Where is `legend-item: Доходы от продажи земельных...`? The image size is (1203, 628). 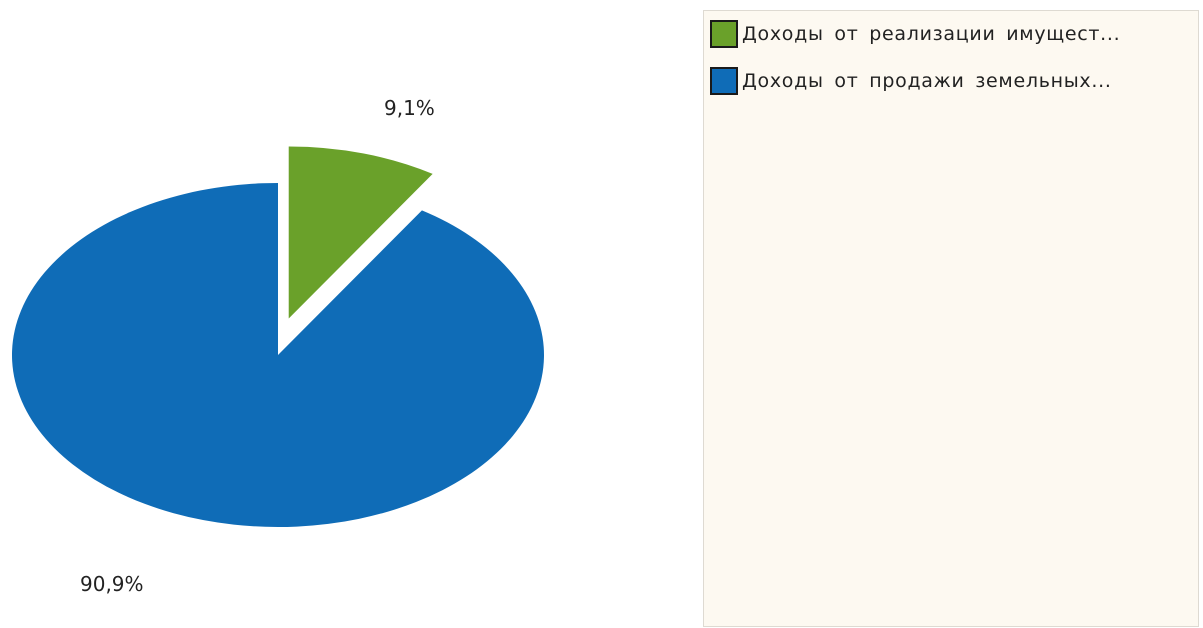 legend-item: Доходы от продажи земельных... is located at coordinates (911, 81).